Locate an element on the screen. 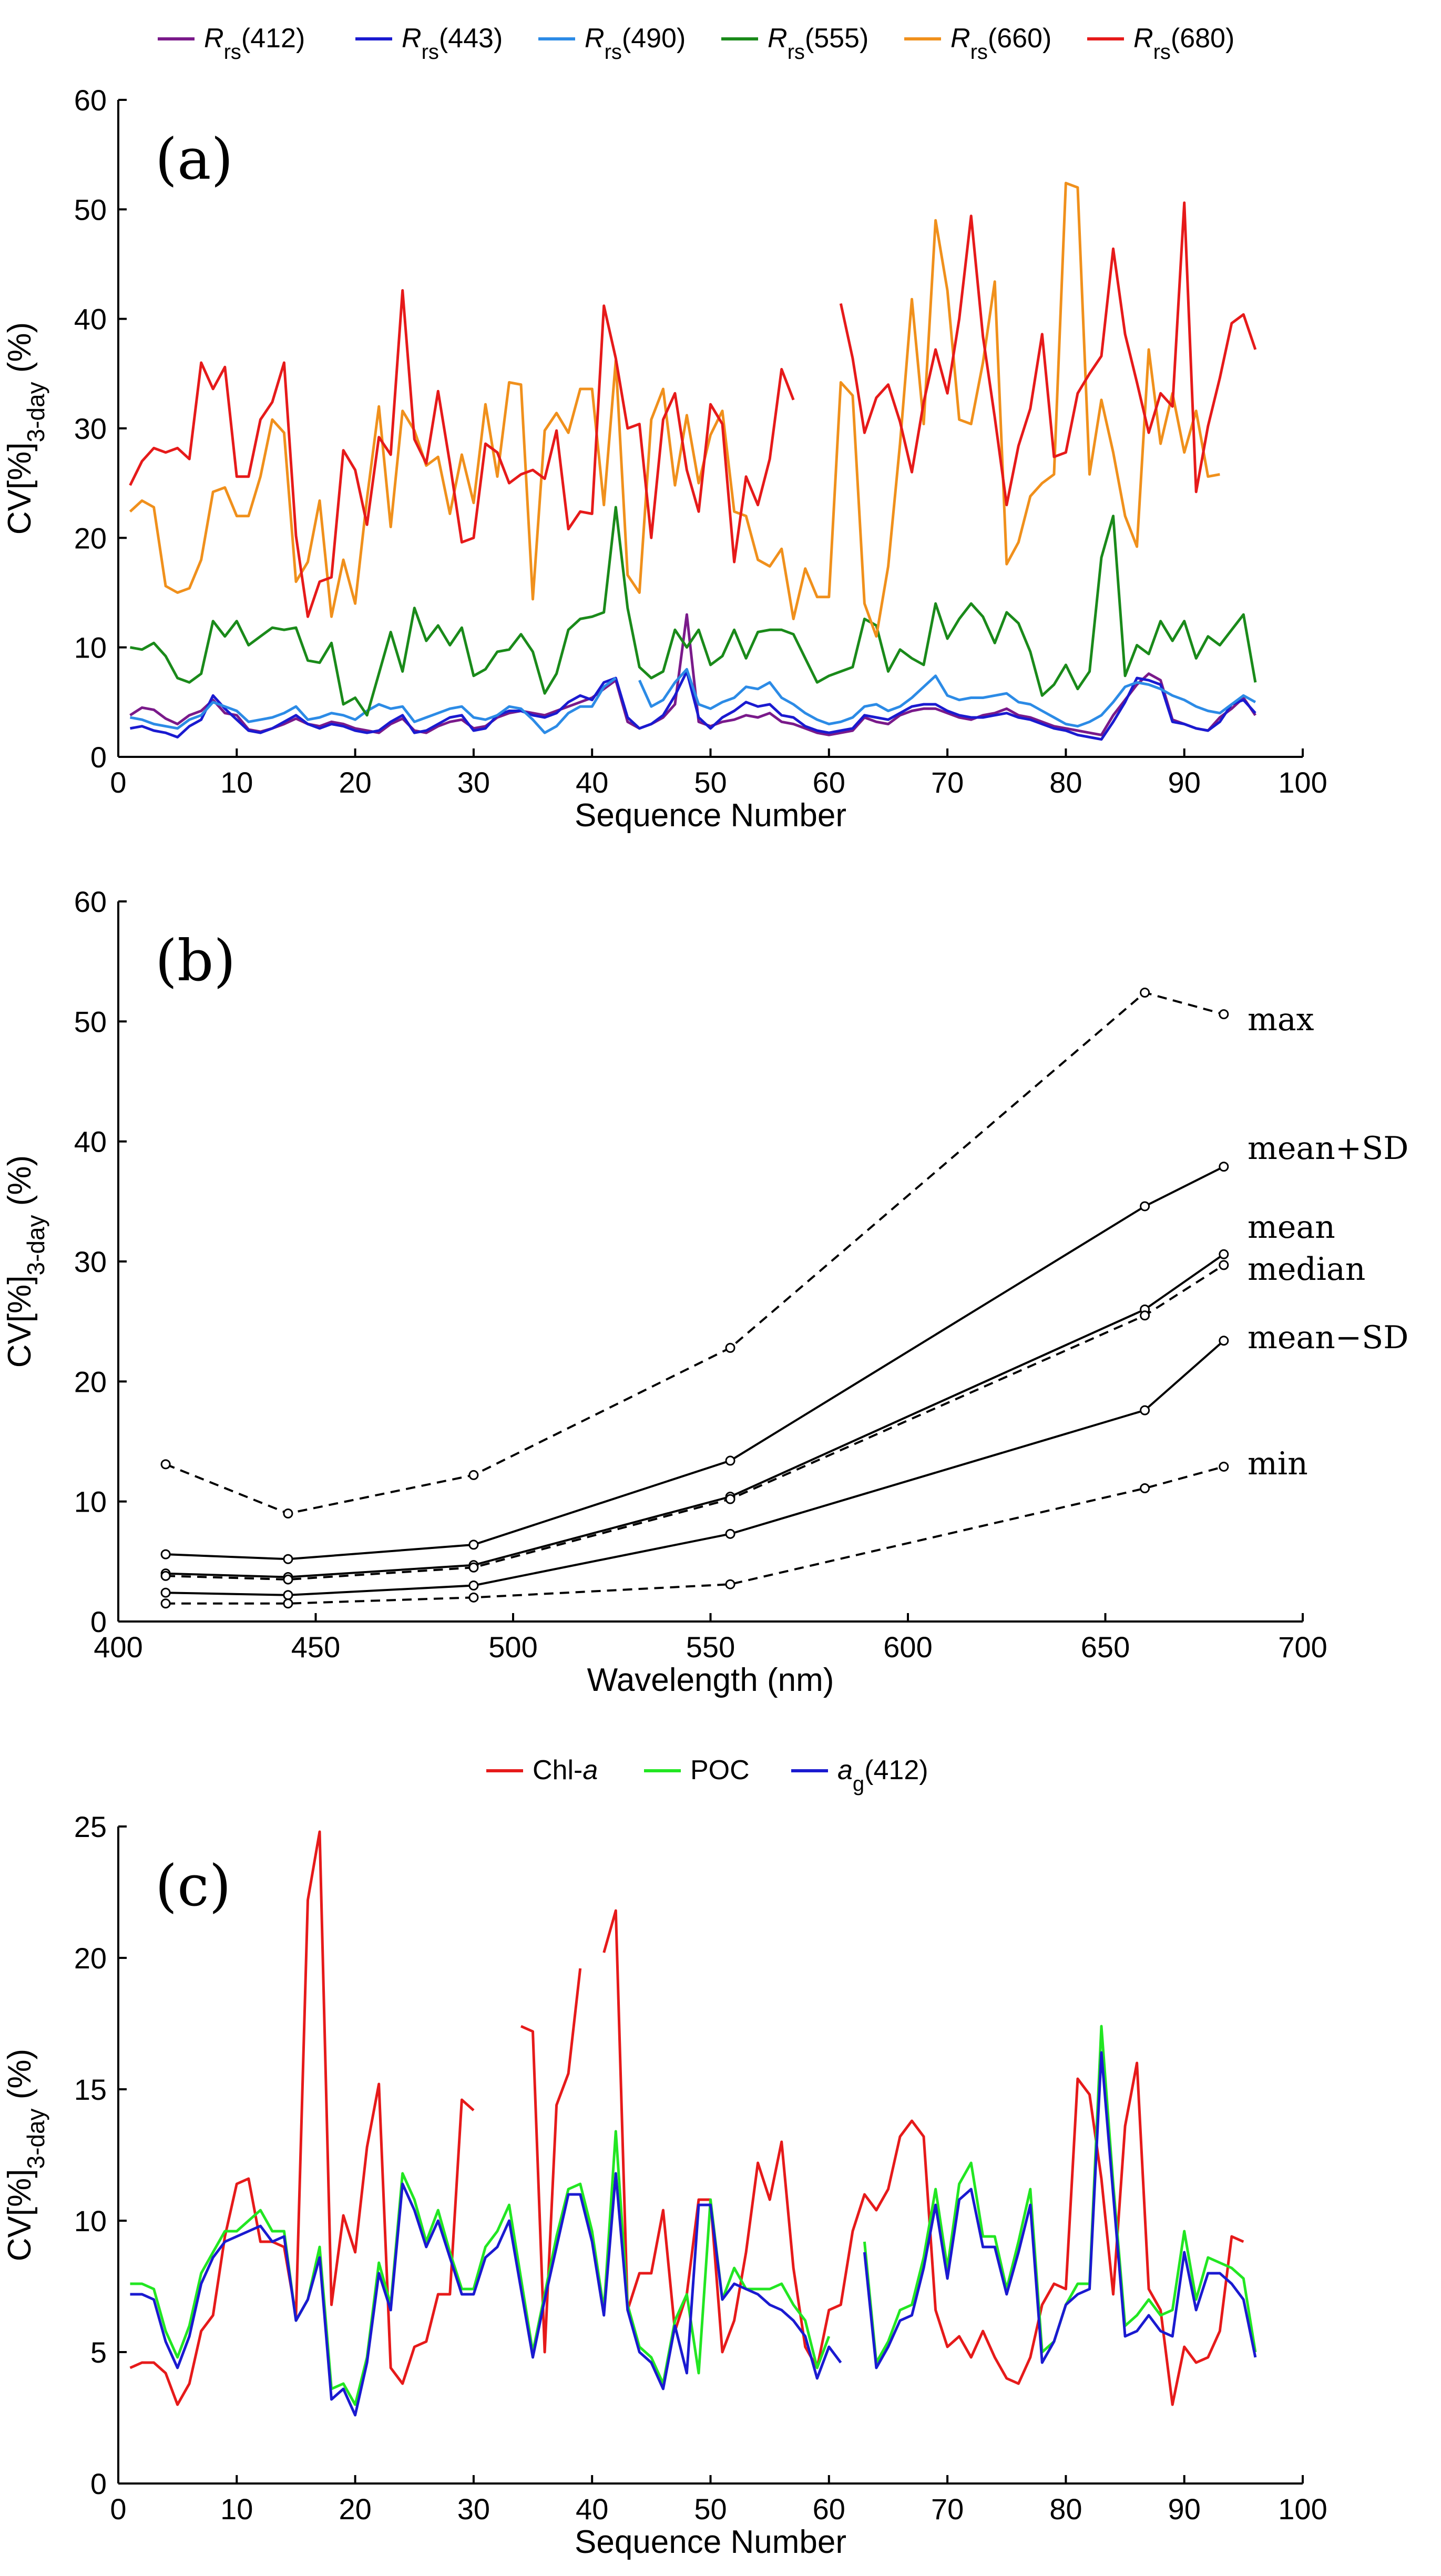  legend-label: Rrs(680) is located at coordinates (1183, 43).